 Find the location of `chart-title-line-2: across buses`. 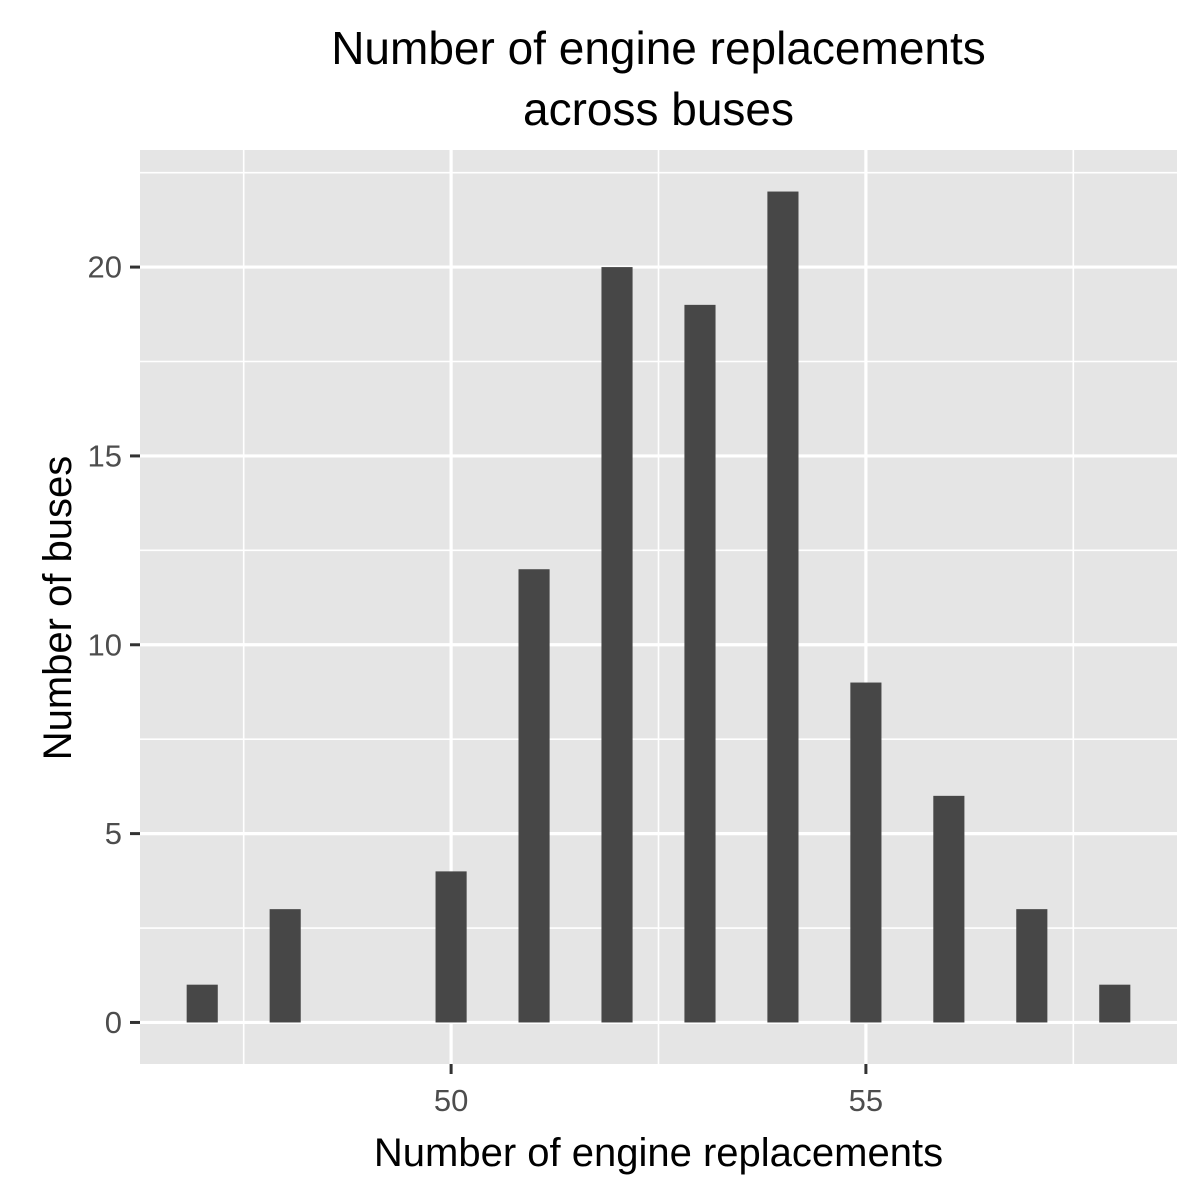

chart-title-line-2: across buses is located at coordinates (658, 109).